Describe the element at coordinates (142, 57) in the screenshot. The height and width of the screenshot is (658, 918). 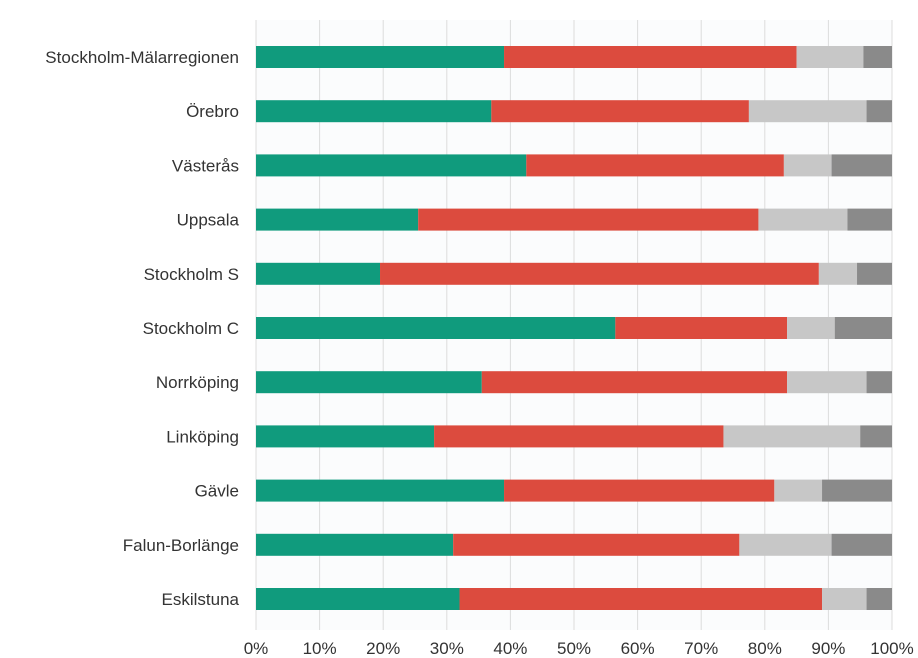
I see `category-label: Stockholm-Mälarregionen` at that location.